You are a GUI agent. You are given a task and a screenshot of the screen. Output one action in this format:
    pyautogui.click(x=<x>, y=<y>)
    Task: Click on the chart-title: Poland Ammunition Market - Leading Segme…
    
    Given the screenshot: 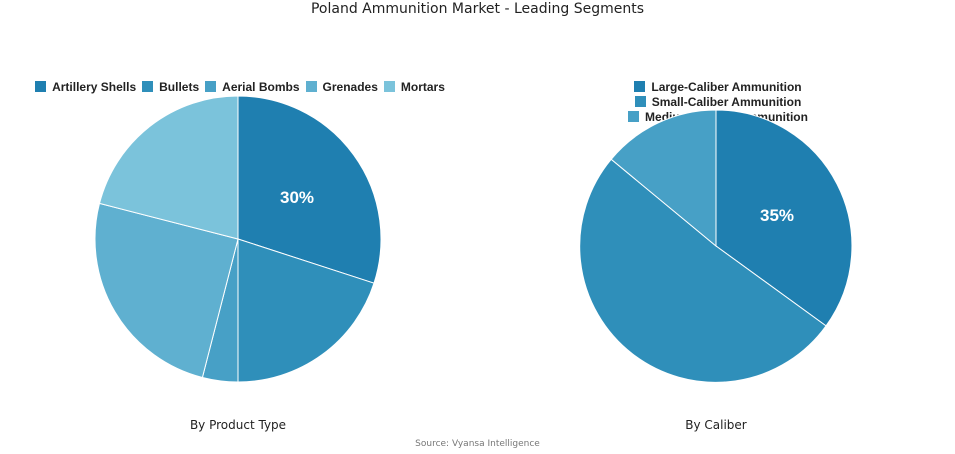 What is the action you would take?
    pyautogui.click(x=477, y=9)
    